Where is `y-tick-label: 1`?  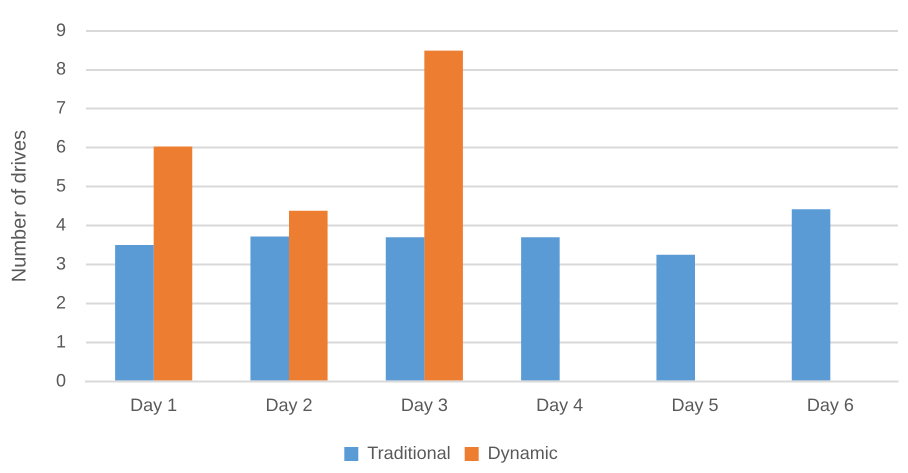 y-tick-label: 1 is located at coordinates (61, 341).